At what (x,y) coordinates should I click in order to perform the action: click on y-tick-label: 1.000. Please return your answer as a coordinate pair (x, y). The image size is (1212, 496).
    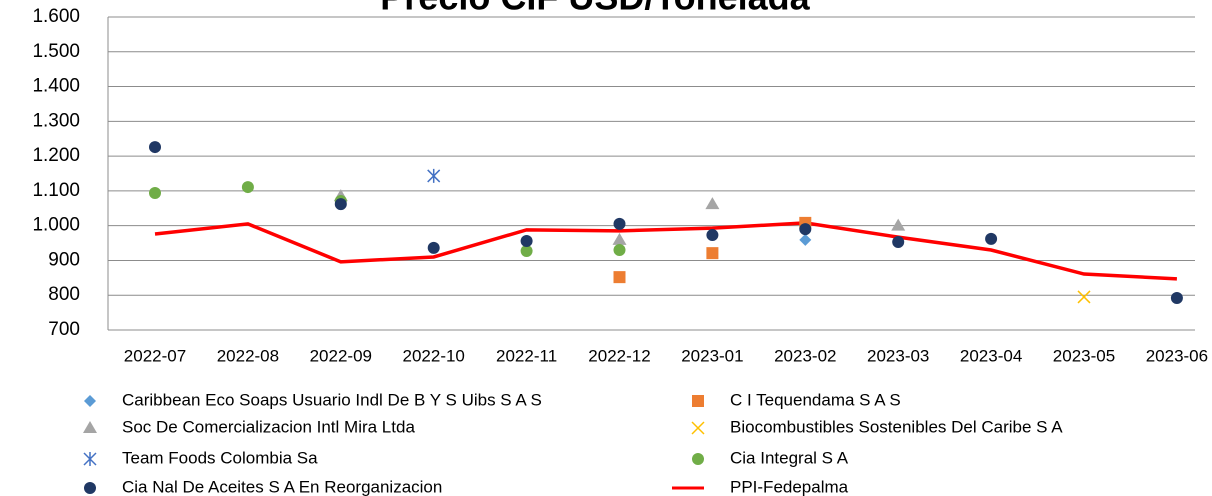
    Looking at the image, I should click on (56, 225).